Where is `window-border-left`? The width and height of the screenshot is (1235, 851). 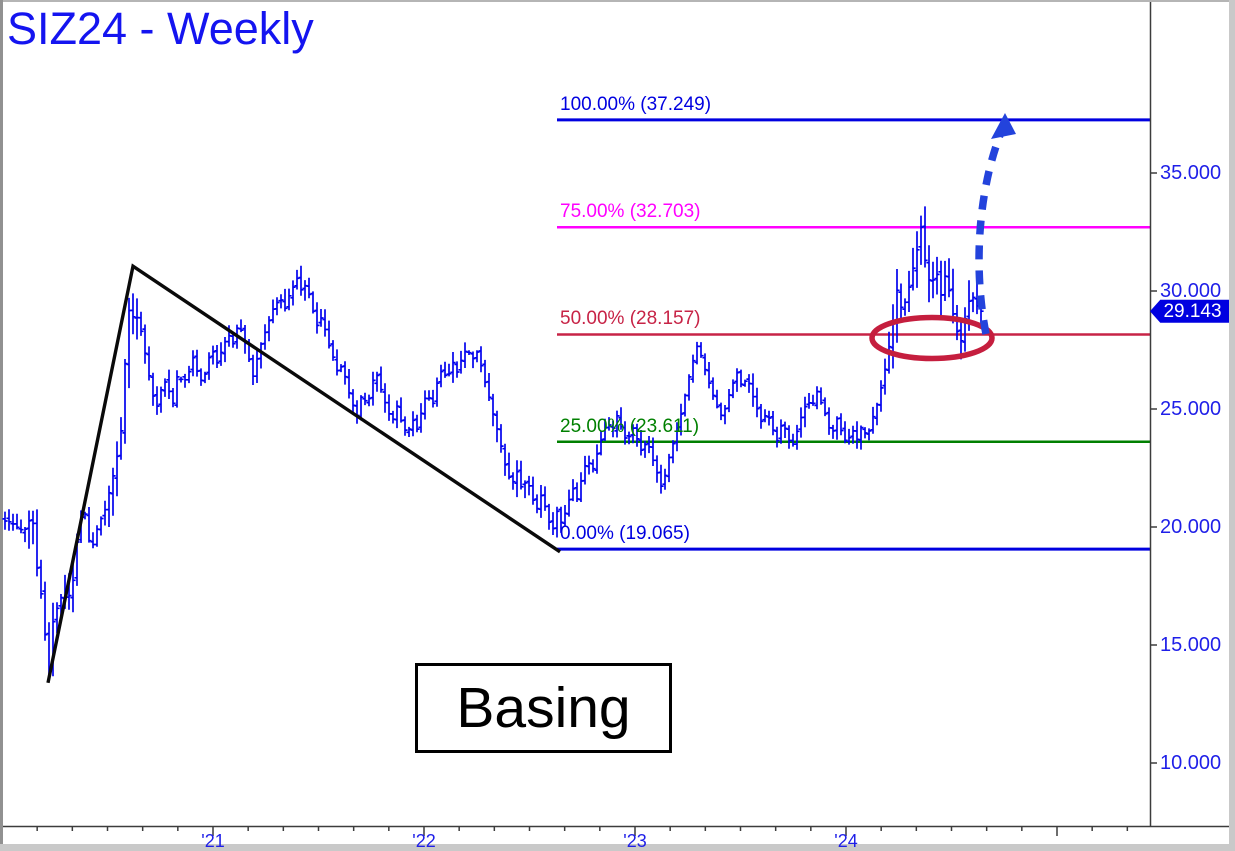
window-border-left is located at coordinates (1, 425).